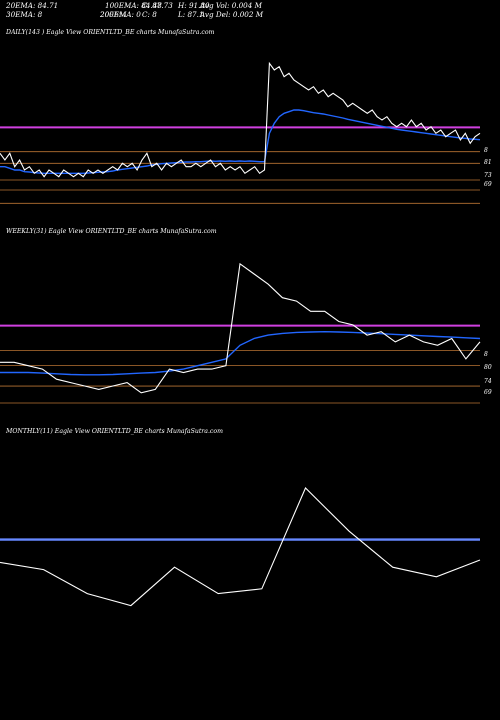 Image resolution: width=500 pixels, height=720 pixels. Describe the element at coordinates (488, 381) in the screenshot. I see `weekly-tick-label: 74` at that location.